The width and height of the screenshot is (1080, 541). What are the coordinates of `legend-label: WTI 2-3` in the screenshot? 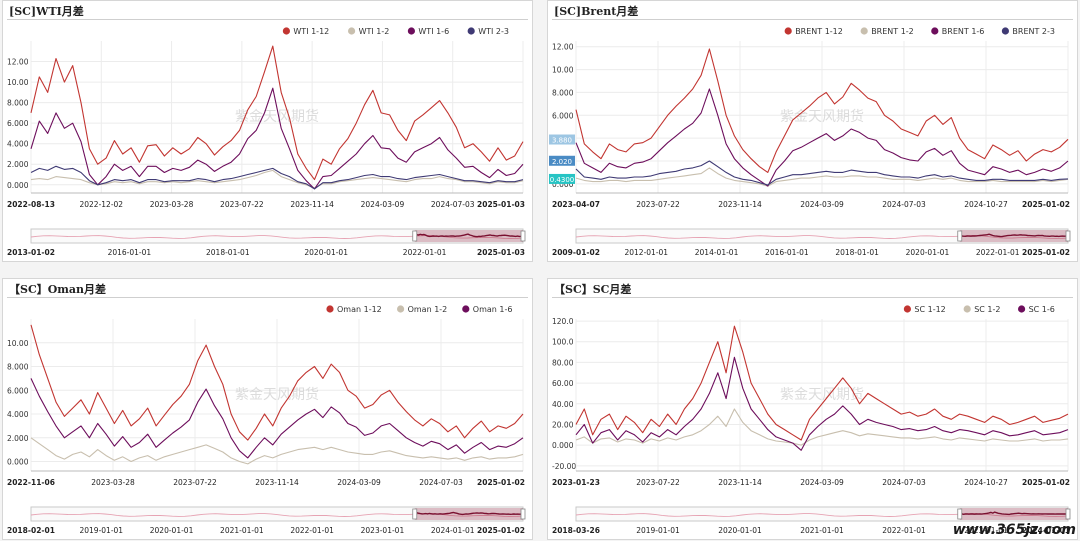 It's located at (493, 31).